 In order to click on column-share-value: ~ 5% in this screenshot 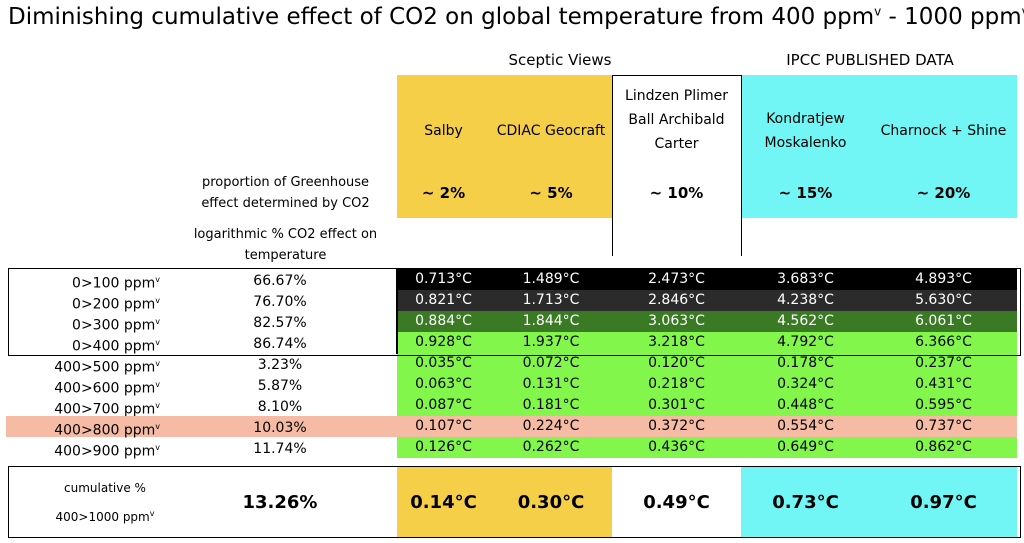, I will do `click(551, 193)`.